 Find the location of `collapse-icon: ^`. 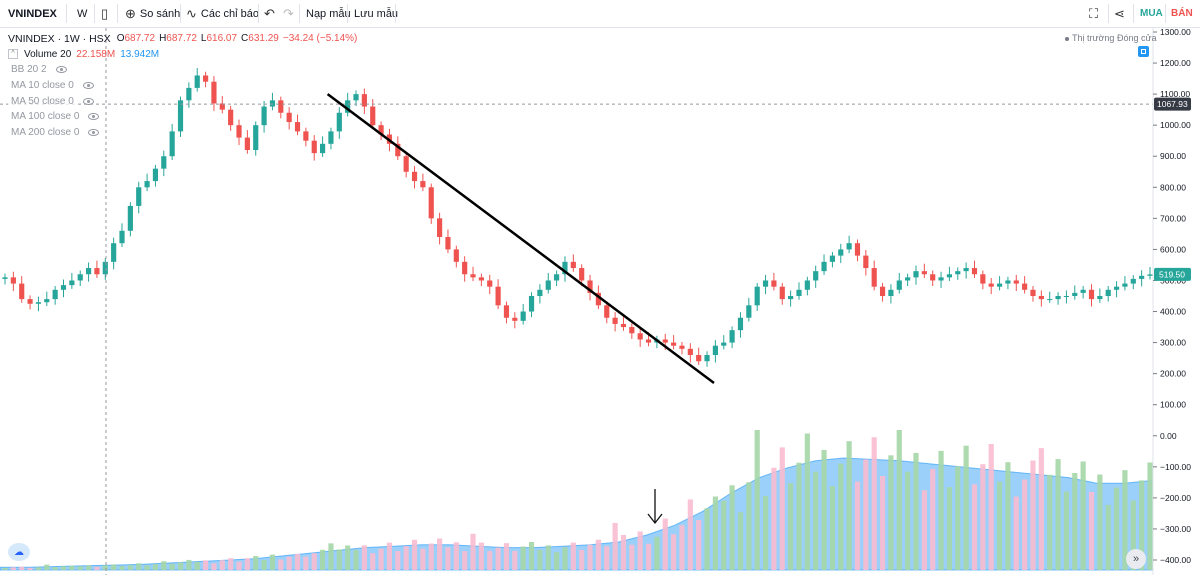

collapse-icon: ^ is located at coordinates (13, 54).